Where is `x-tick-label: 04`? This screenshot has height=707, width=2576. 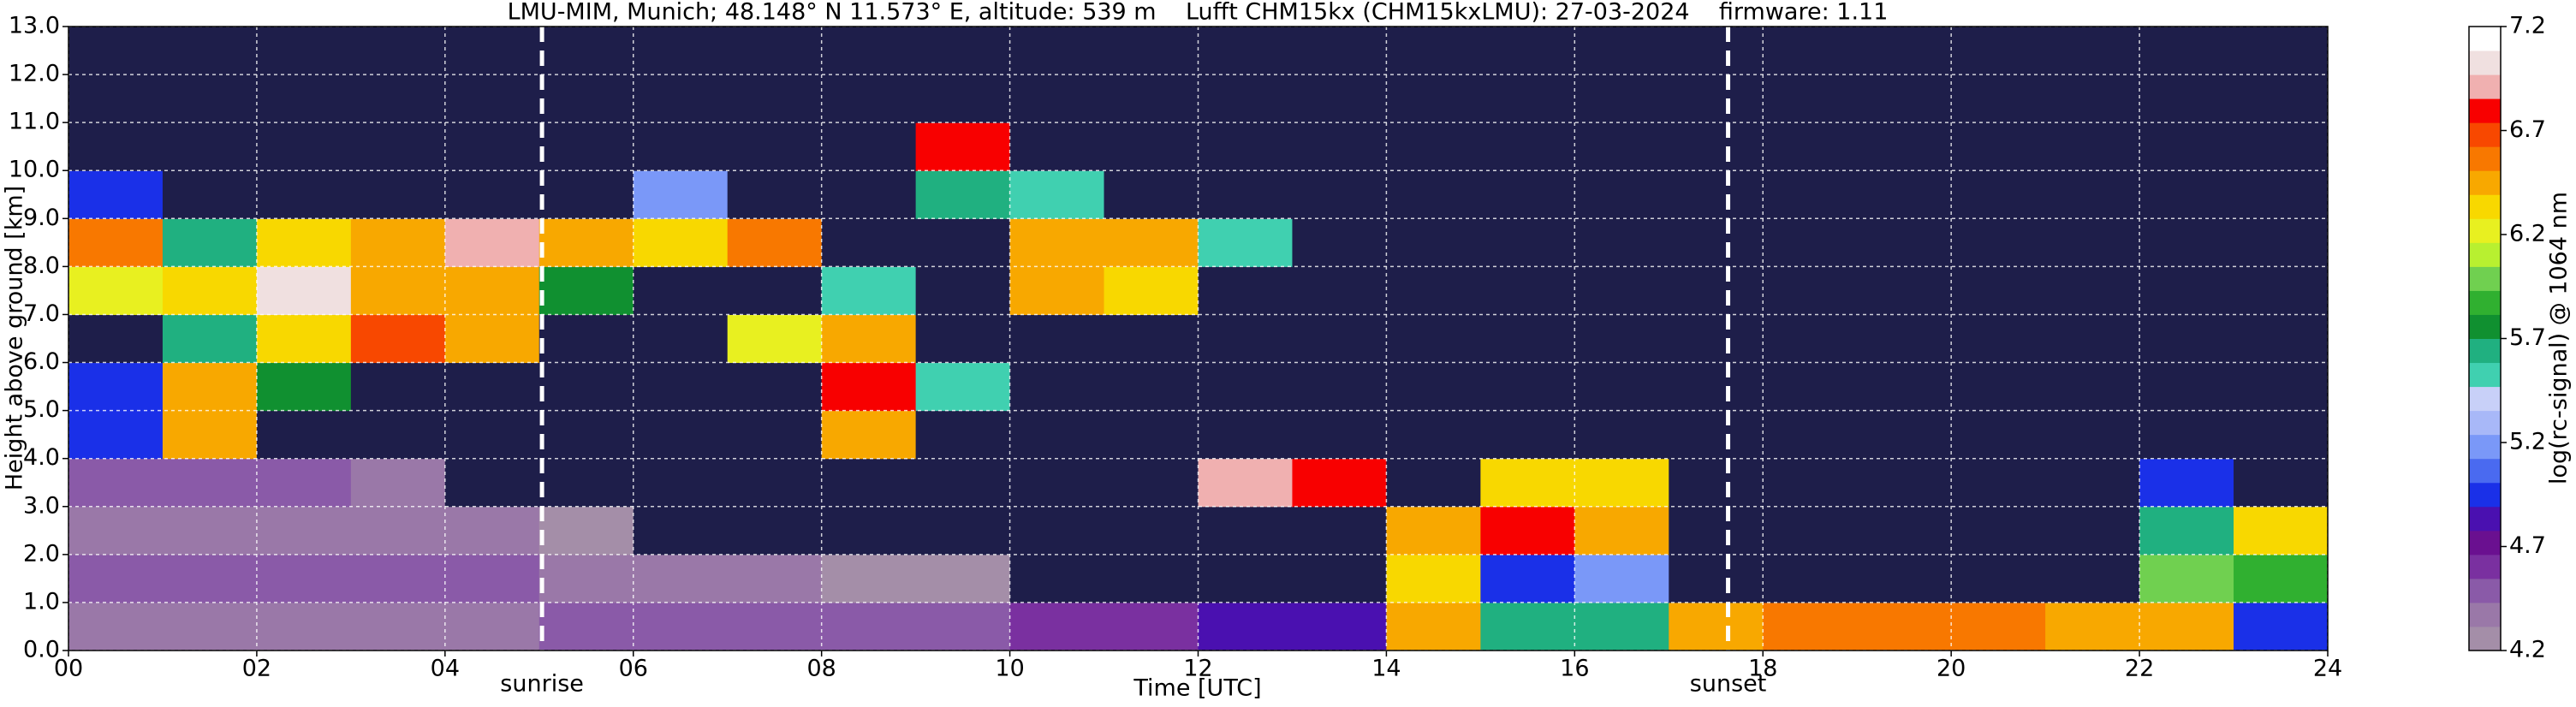 x-tick-label: 04 is located at coordinates (446, 669).